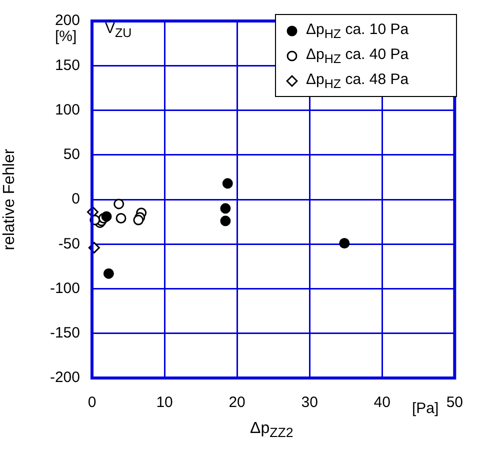 This screenshot has height=449, width=479. What do you see at coordinates (454, 403) in the screenshot?
I see `x-tick-label: 50` at bounding box center [454, 403].